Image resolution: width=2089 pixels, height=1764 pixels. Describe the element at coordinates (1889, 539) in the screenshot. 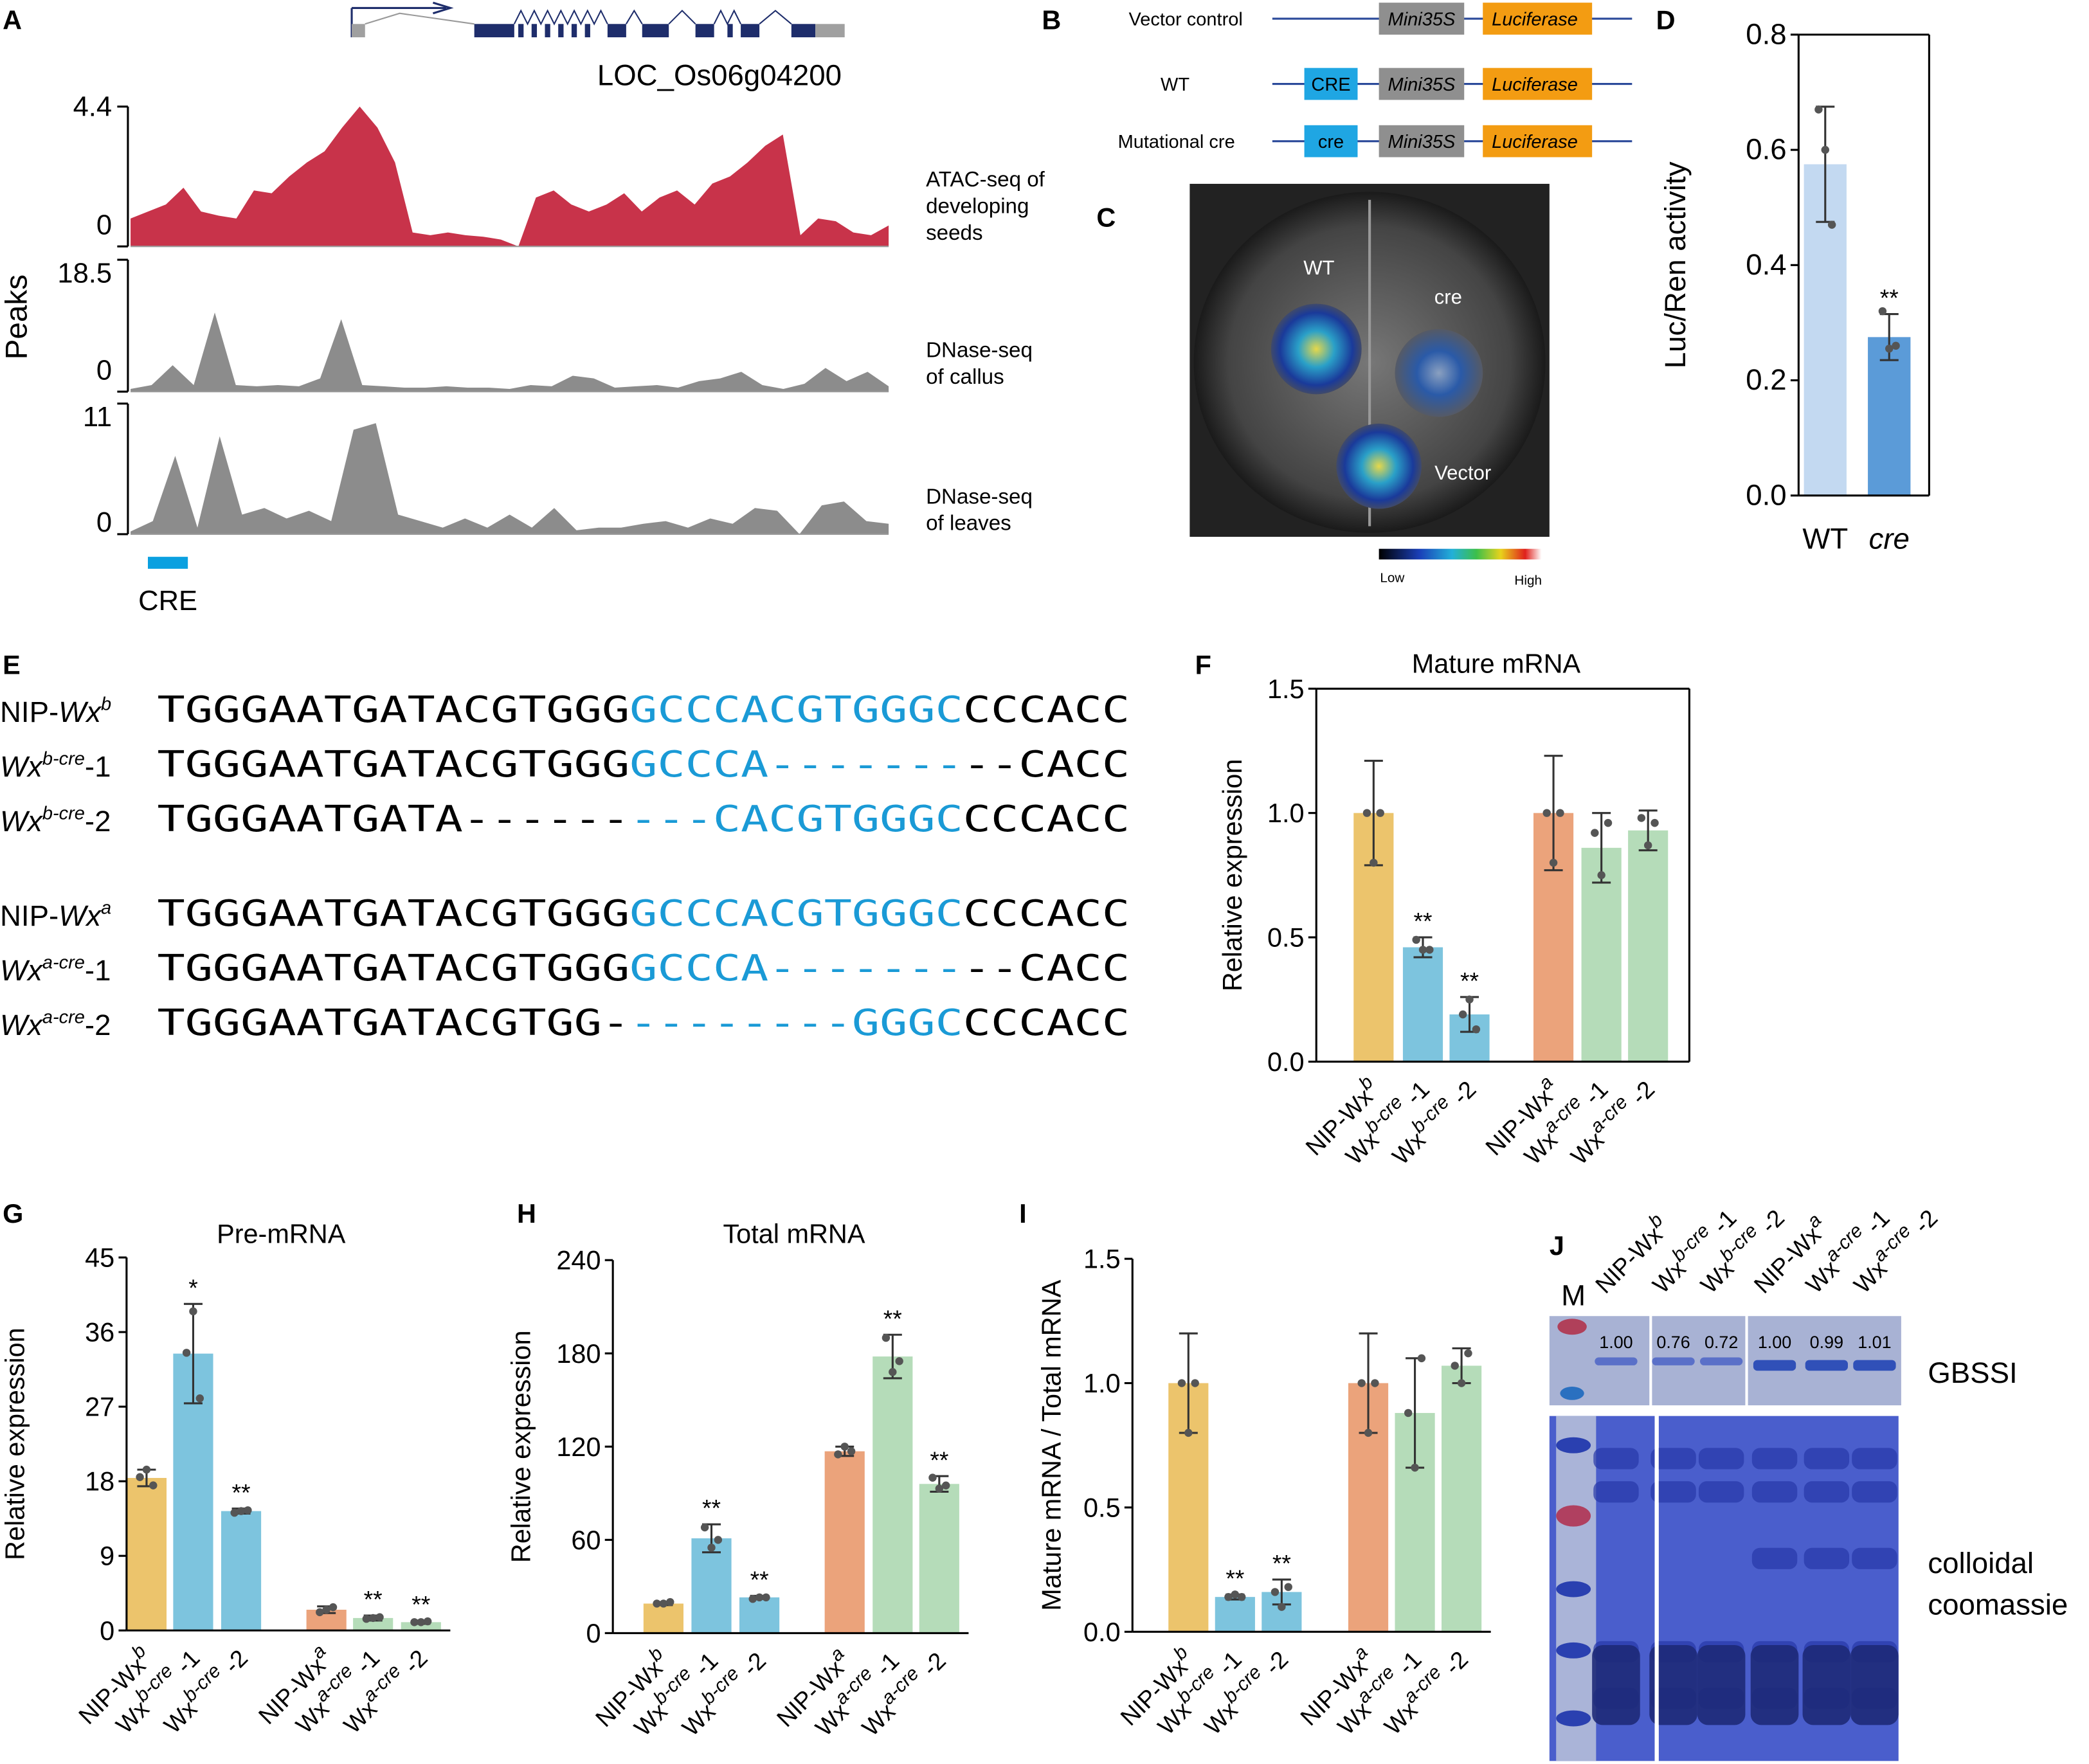

I see `x-tick-label: cre` at that location.